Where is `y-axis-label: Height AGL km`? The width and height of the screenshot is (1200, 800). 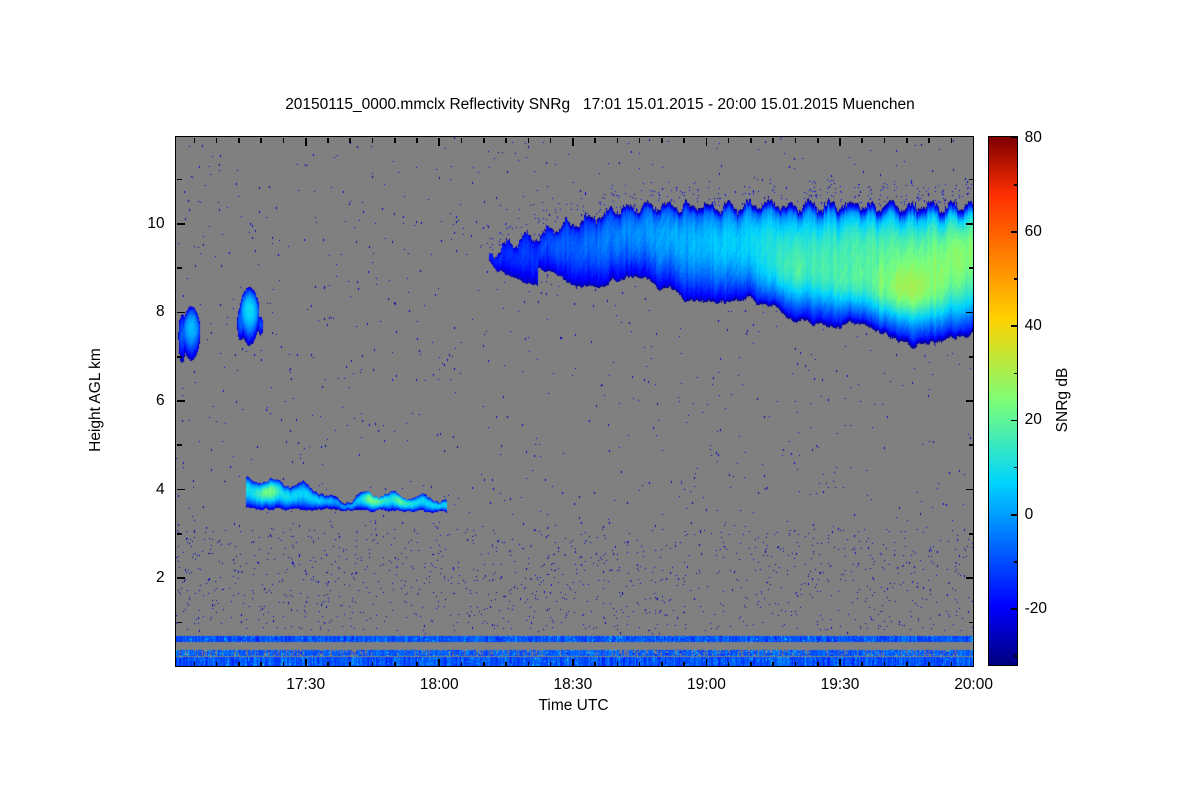
y-axis-label: Height AGL km is located at coordinates (95, 400).